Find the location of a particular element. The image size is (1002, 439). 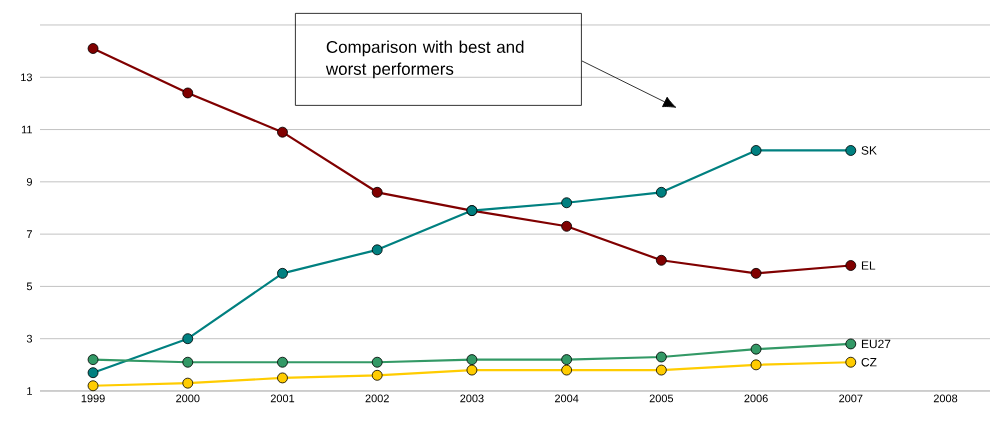

x-tick-label: 2004 is located at coordinates (566, 398).